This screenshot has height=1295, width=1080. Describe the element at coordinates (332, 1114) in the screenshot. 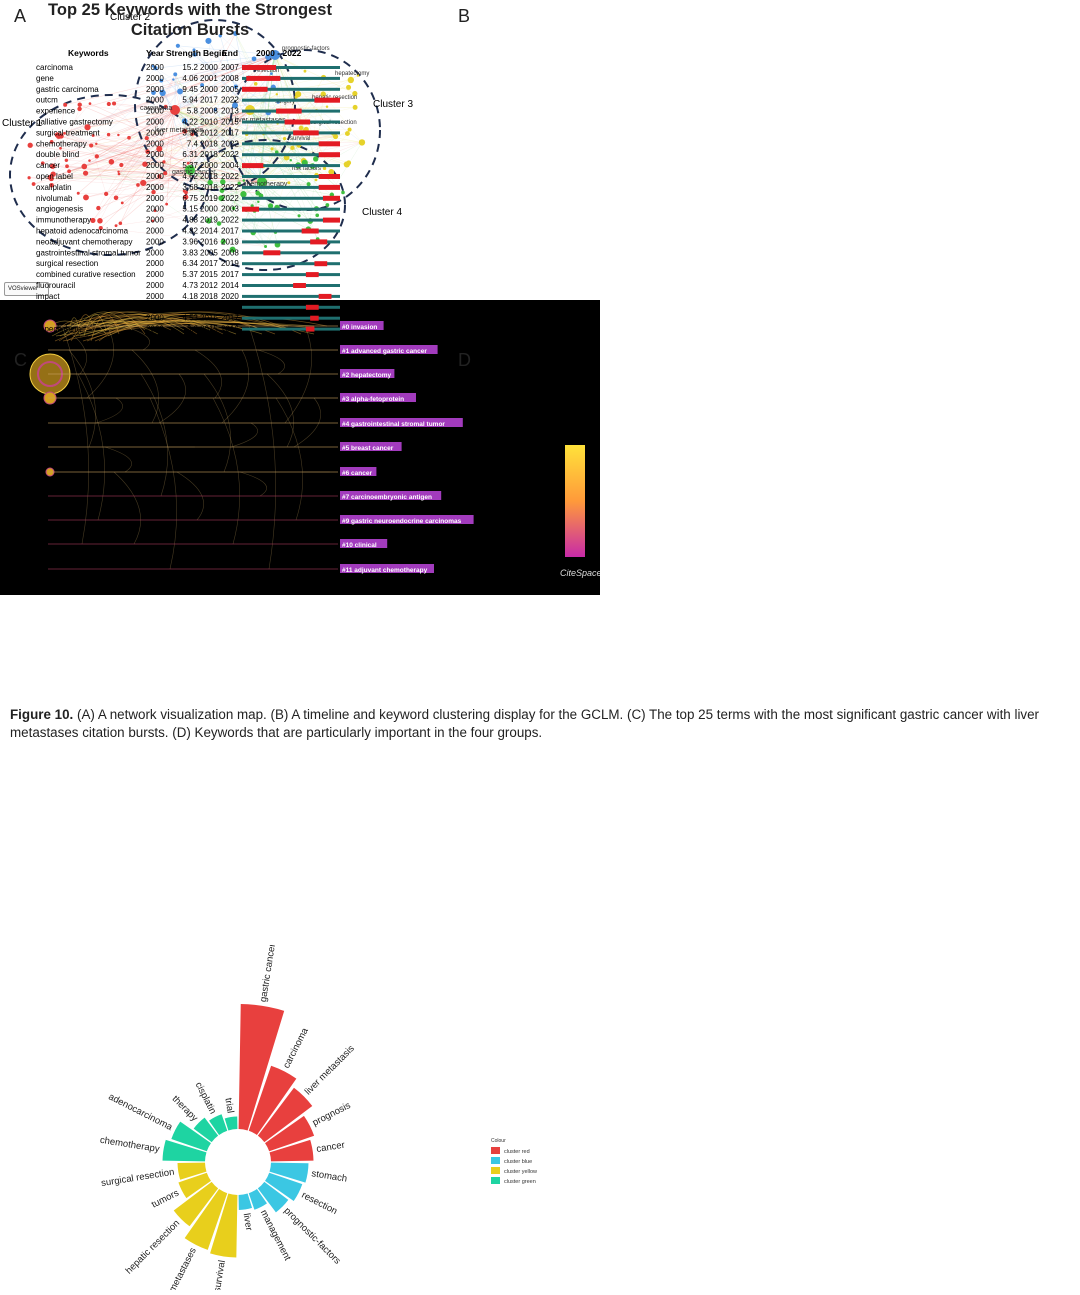

I see `bar-label: prognosis` at that location.